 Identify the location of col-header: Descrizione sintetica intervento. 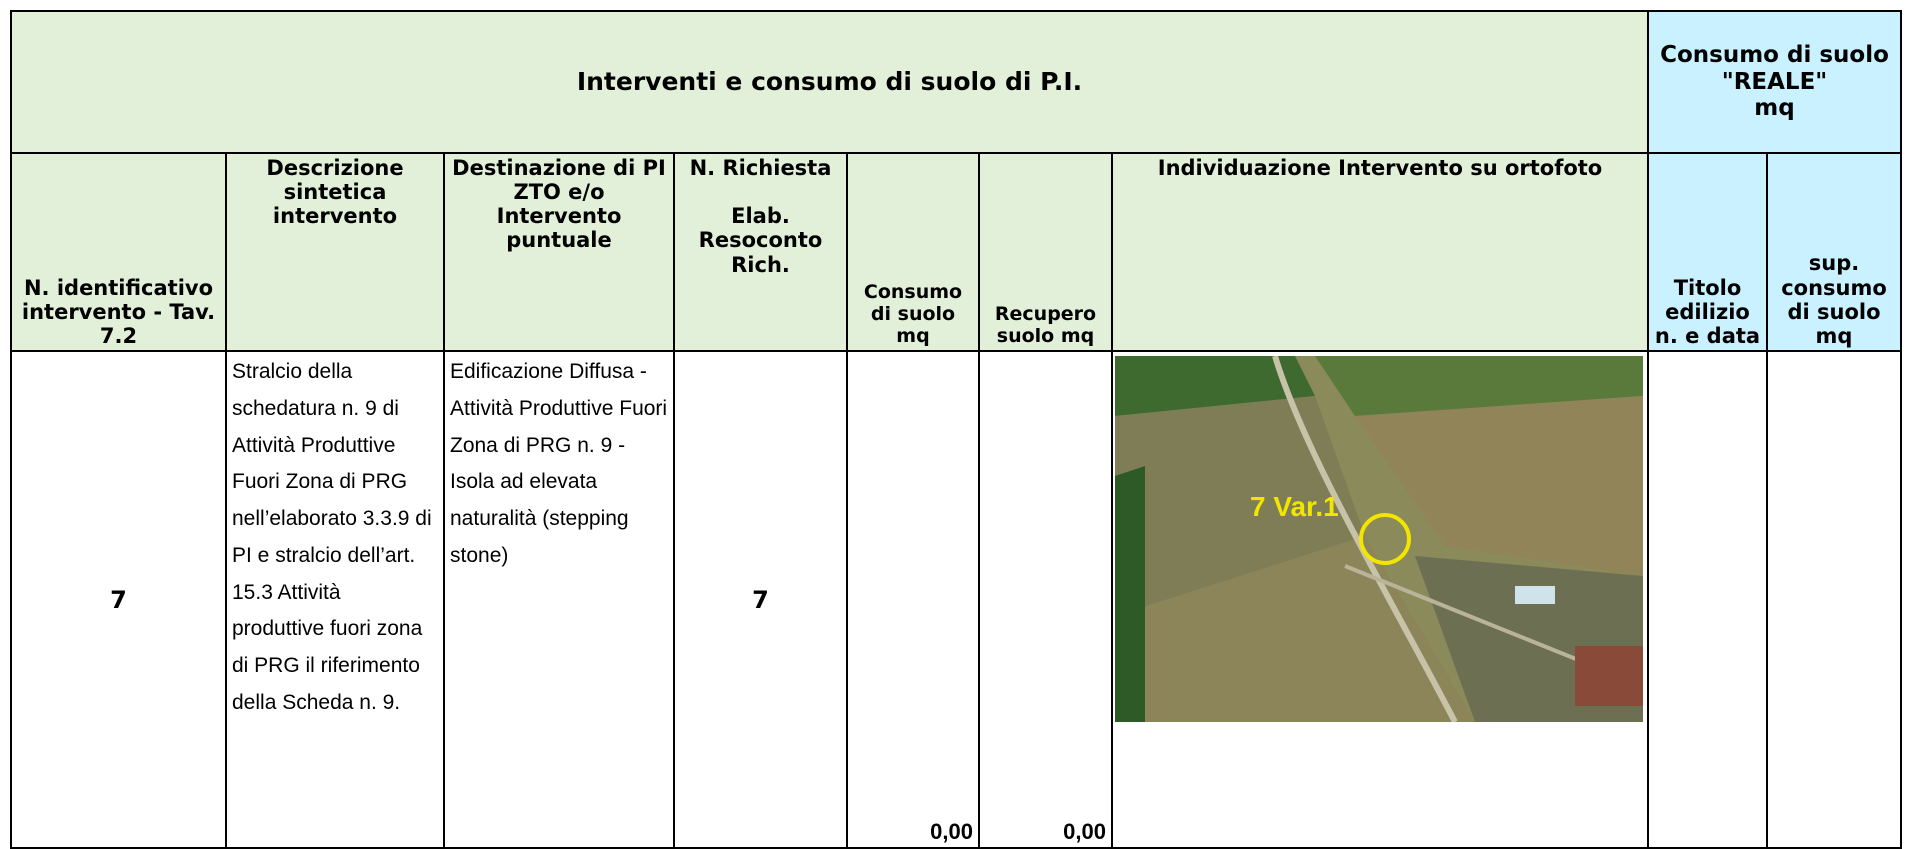
(335, 252).